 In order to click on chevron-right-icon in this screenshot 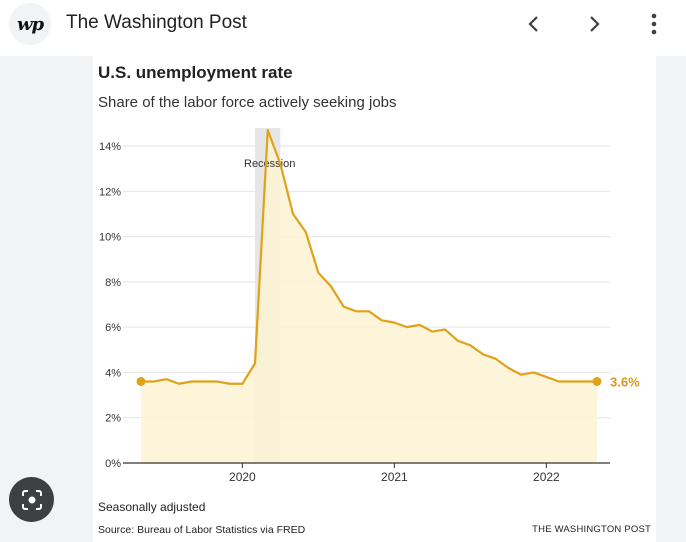, I will do `click(595, 24)`.